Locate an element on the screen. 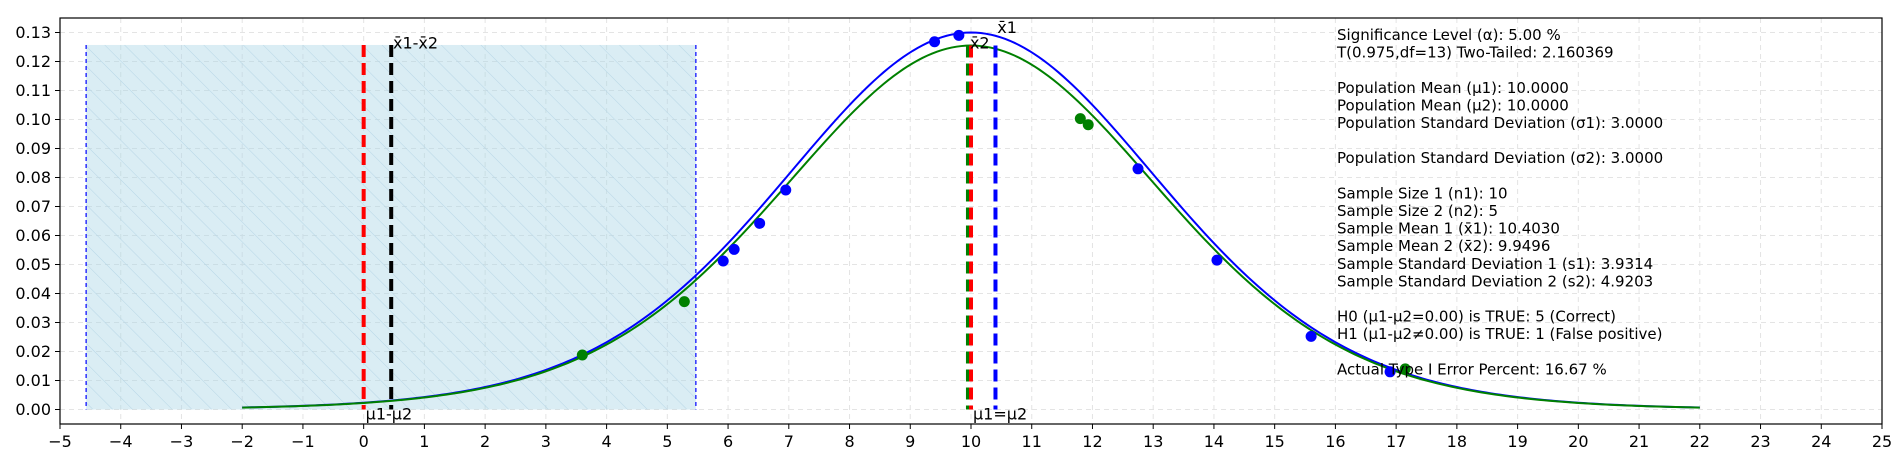 This screenshot has height=458, width=1900. x-tick-label: 20 is located at coordinates (1578, 441).